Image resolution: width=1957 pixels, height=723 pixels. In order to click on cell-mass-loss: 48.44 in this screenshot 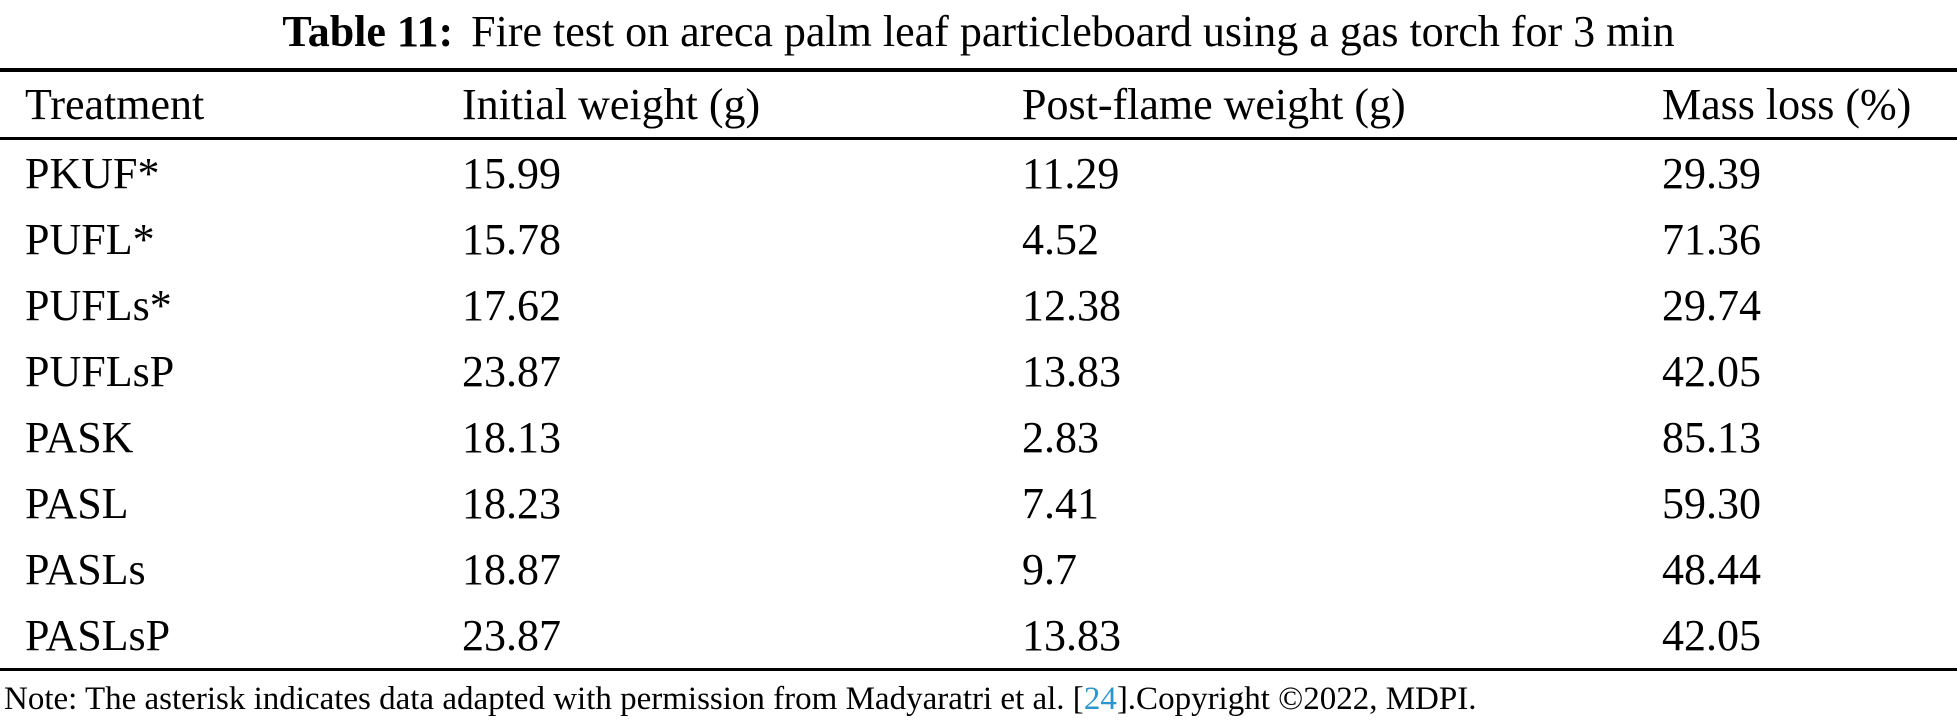, I will do `click(1711, 569)`.